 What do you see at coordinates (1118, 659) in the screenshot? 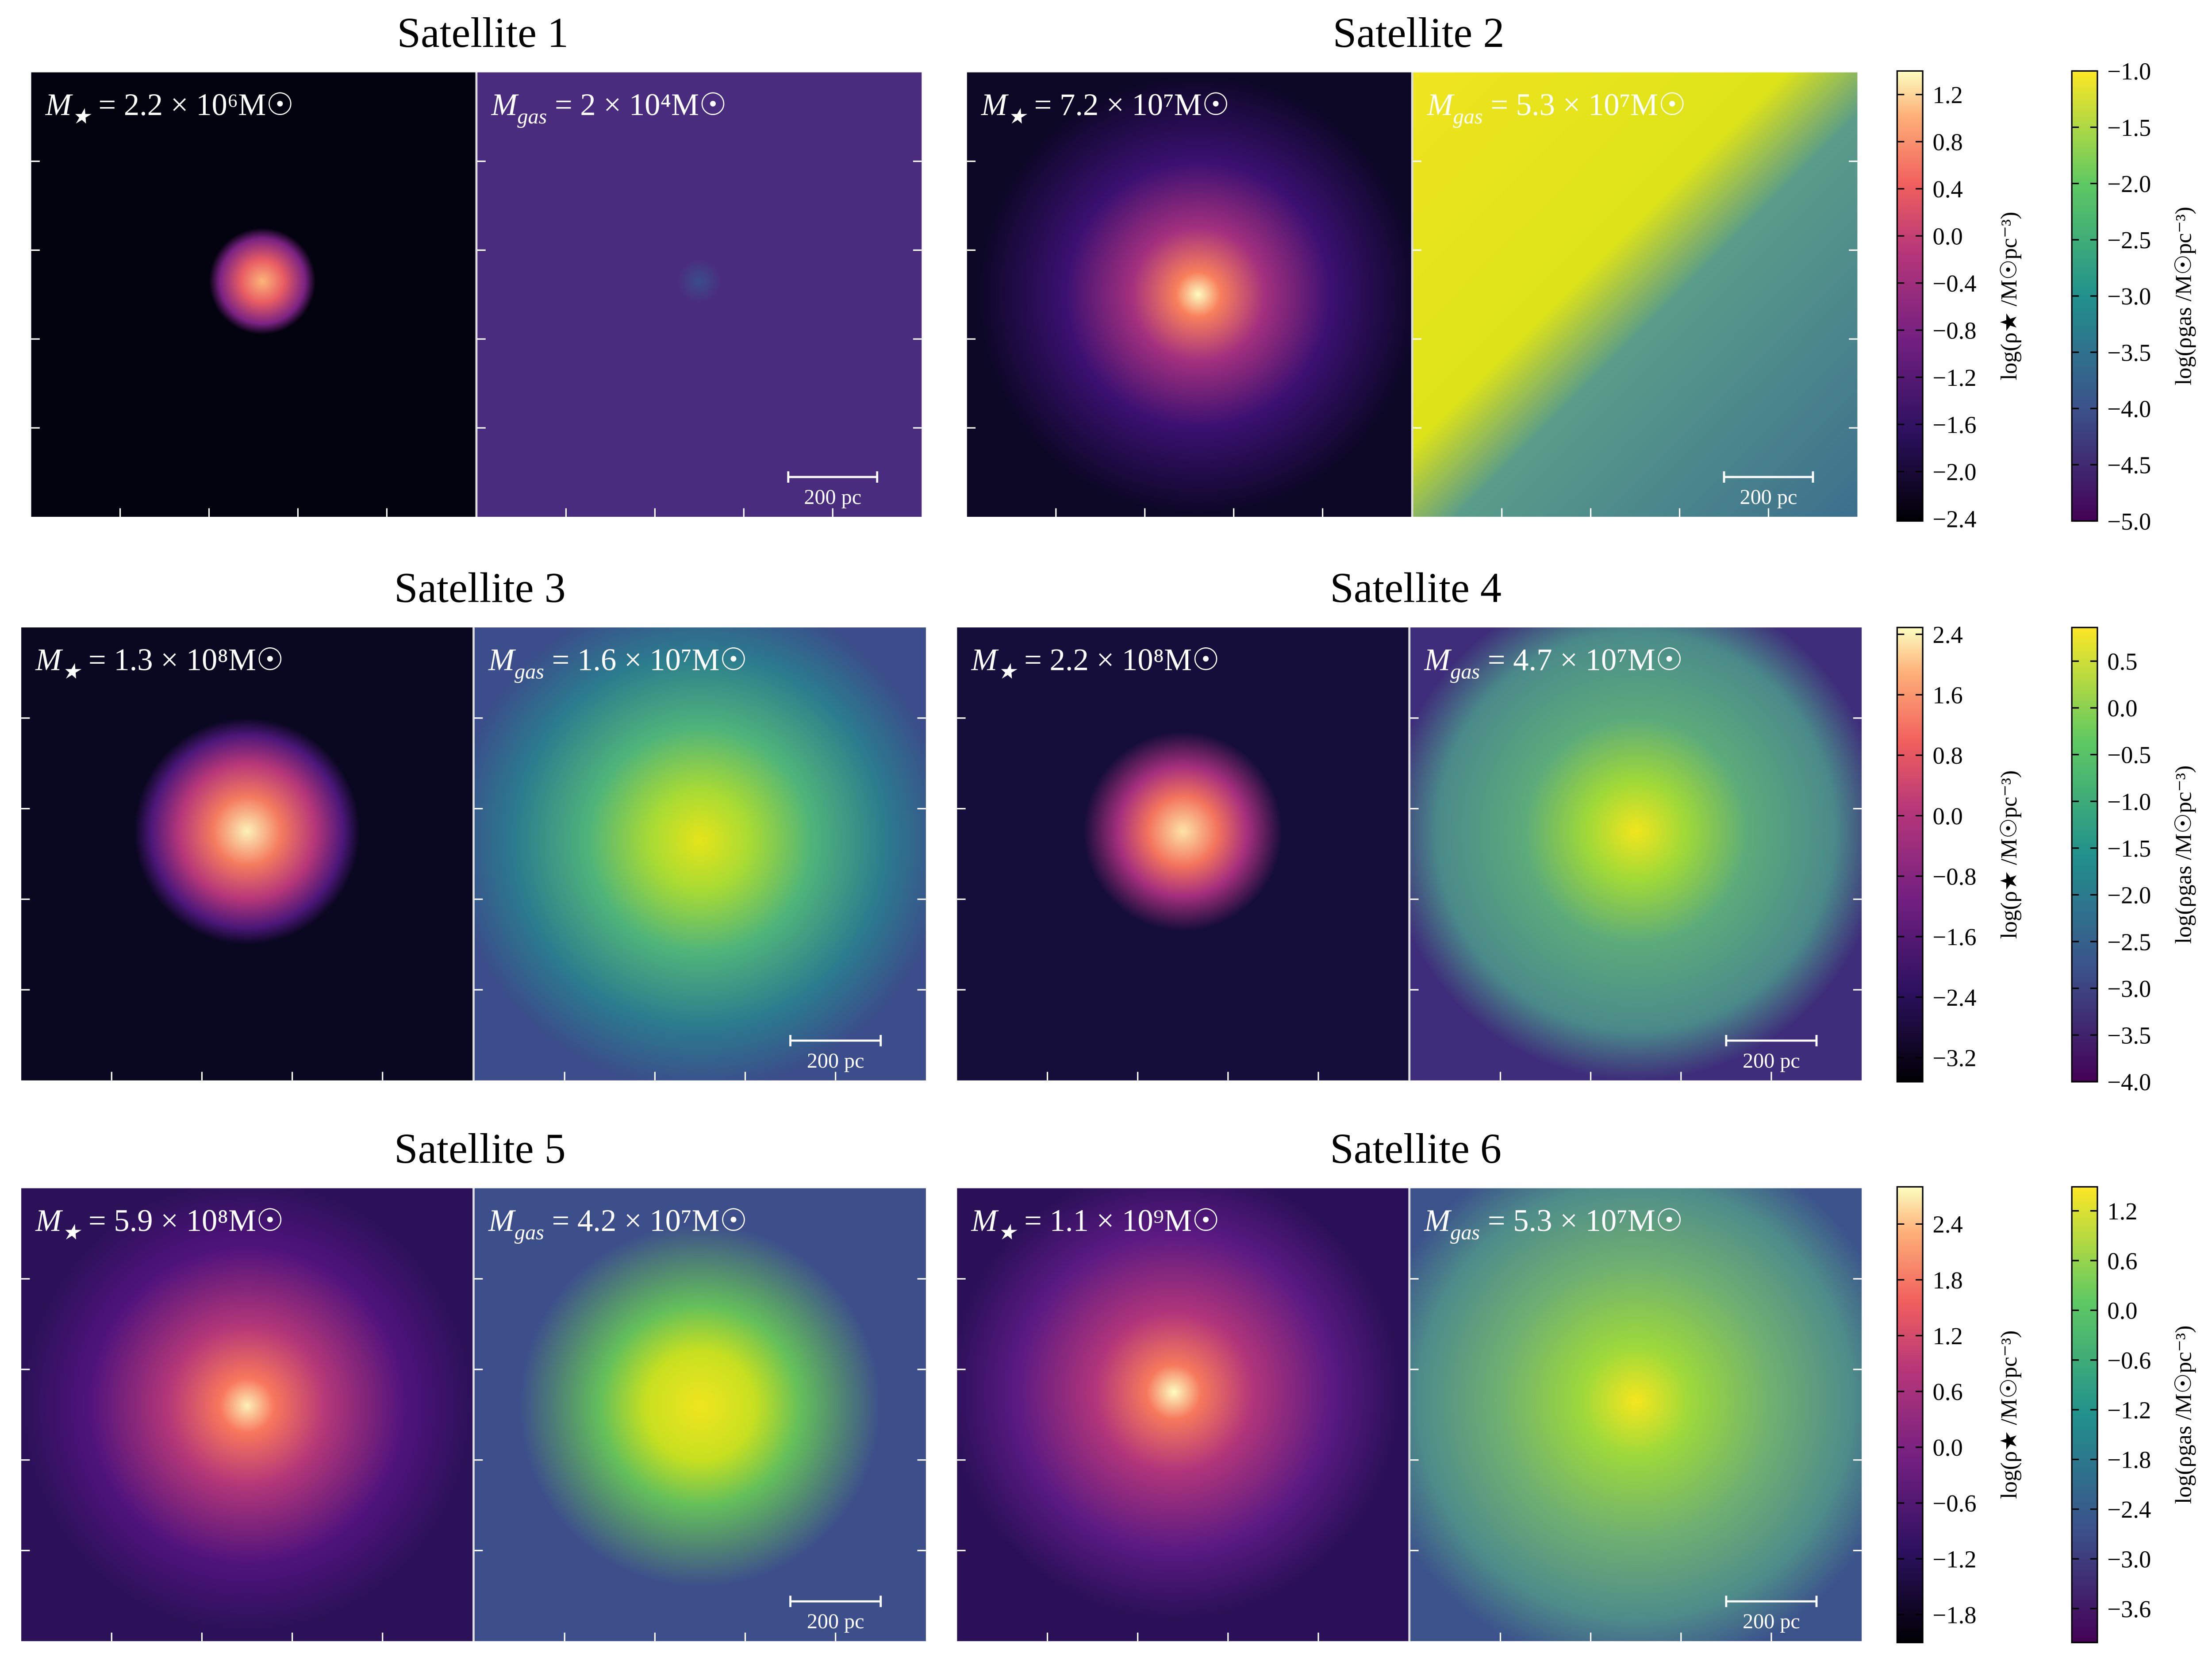
I see `mass-value: = 2.2 × 10⁸M☉` at bounding box center [1118, 659].